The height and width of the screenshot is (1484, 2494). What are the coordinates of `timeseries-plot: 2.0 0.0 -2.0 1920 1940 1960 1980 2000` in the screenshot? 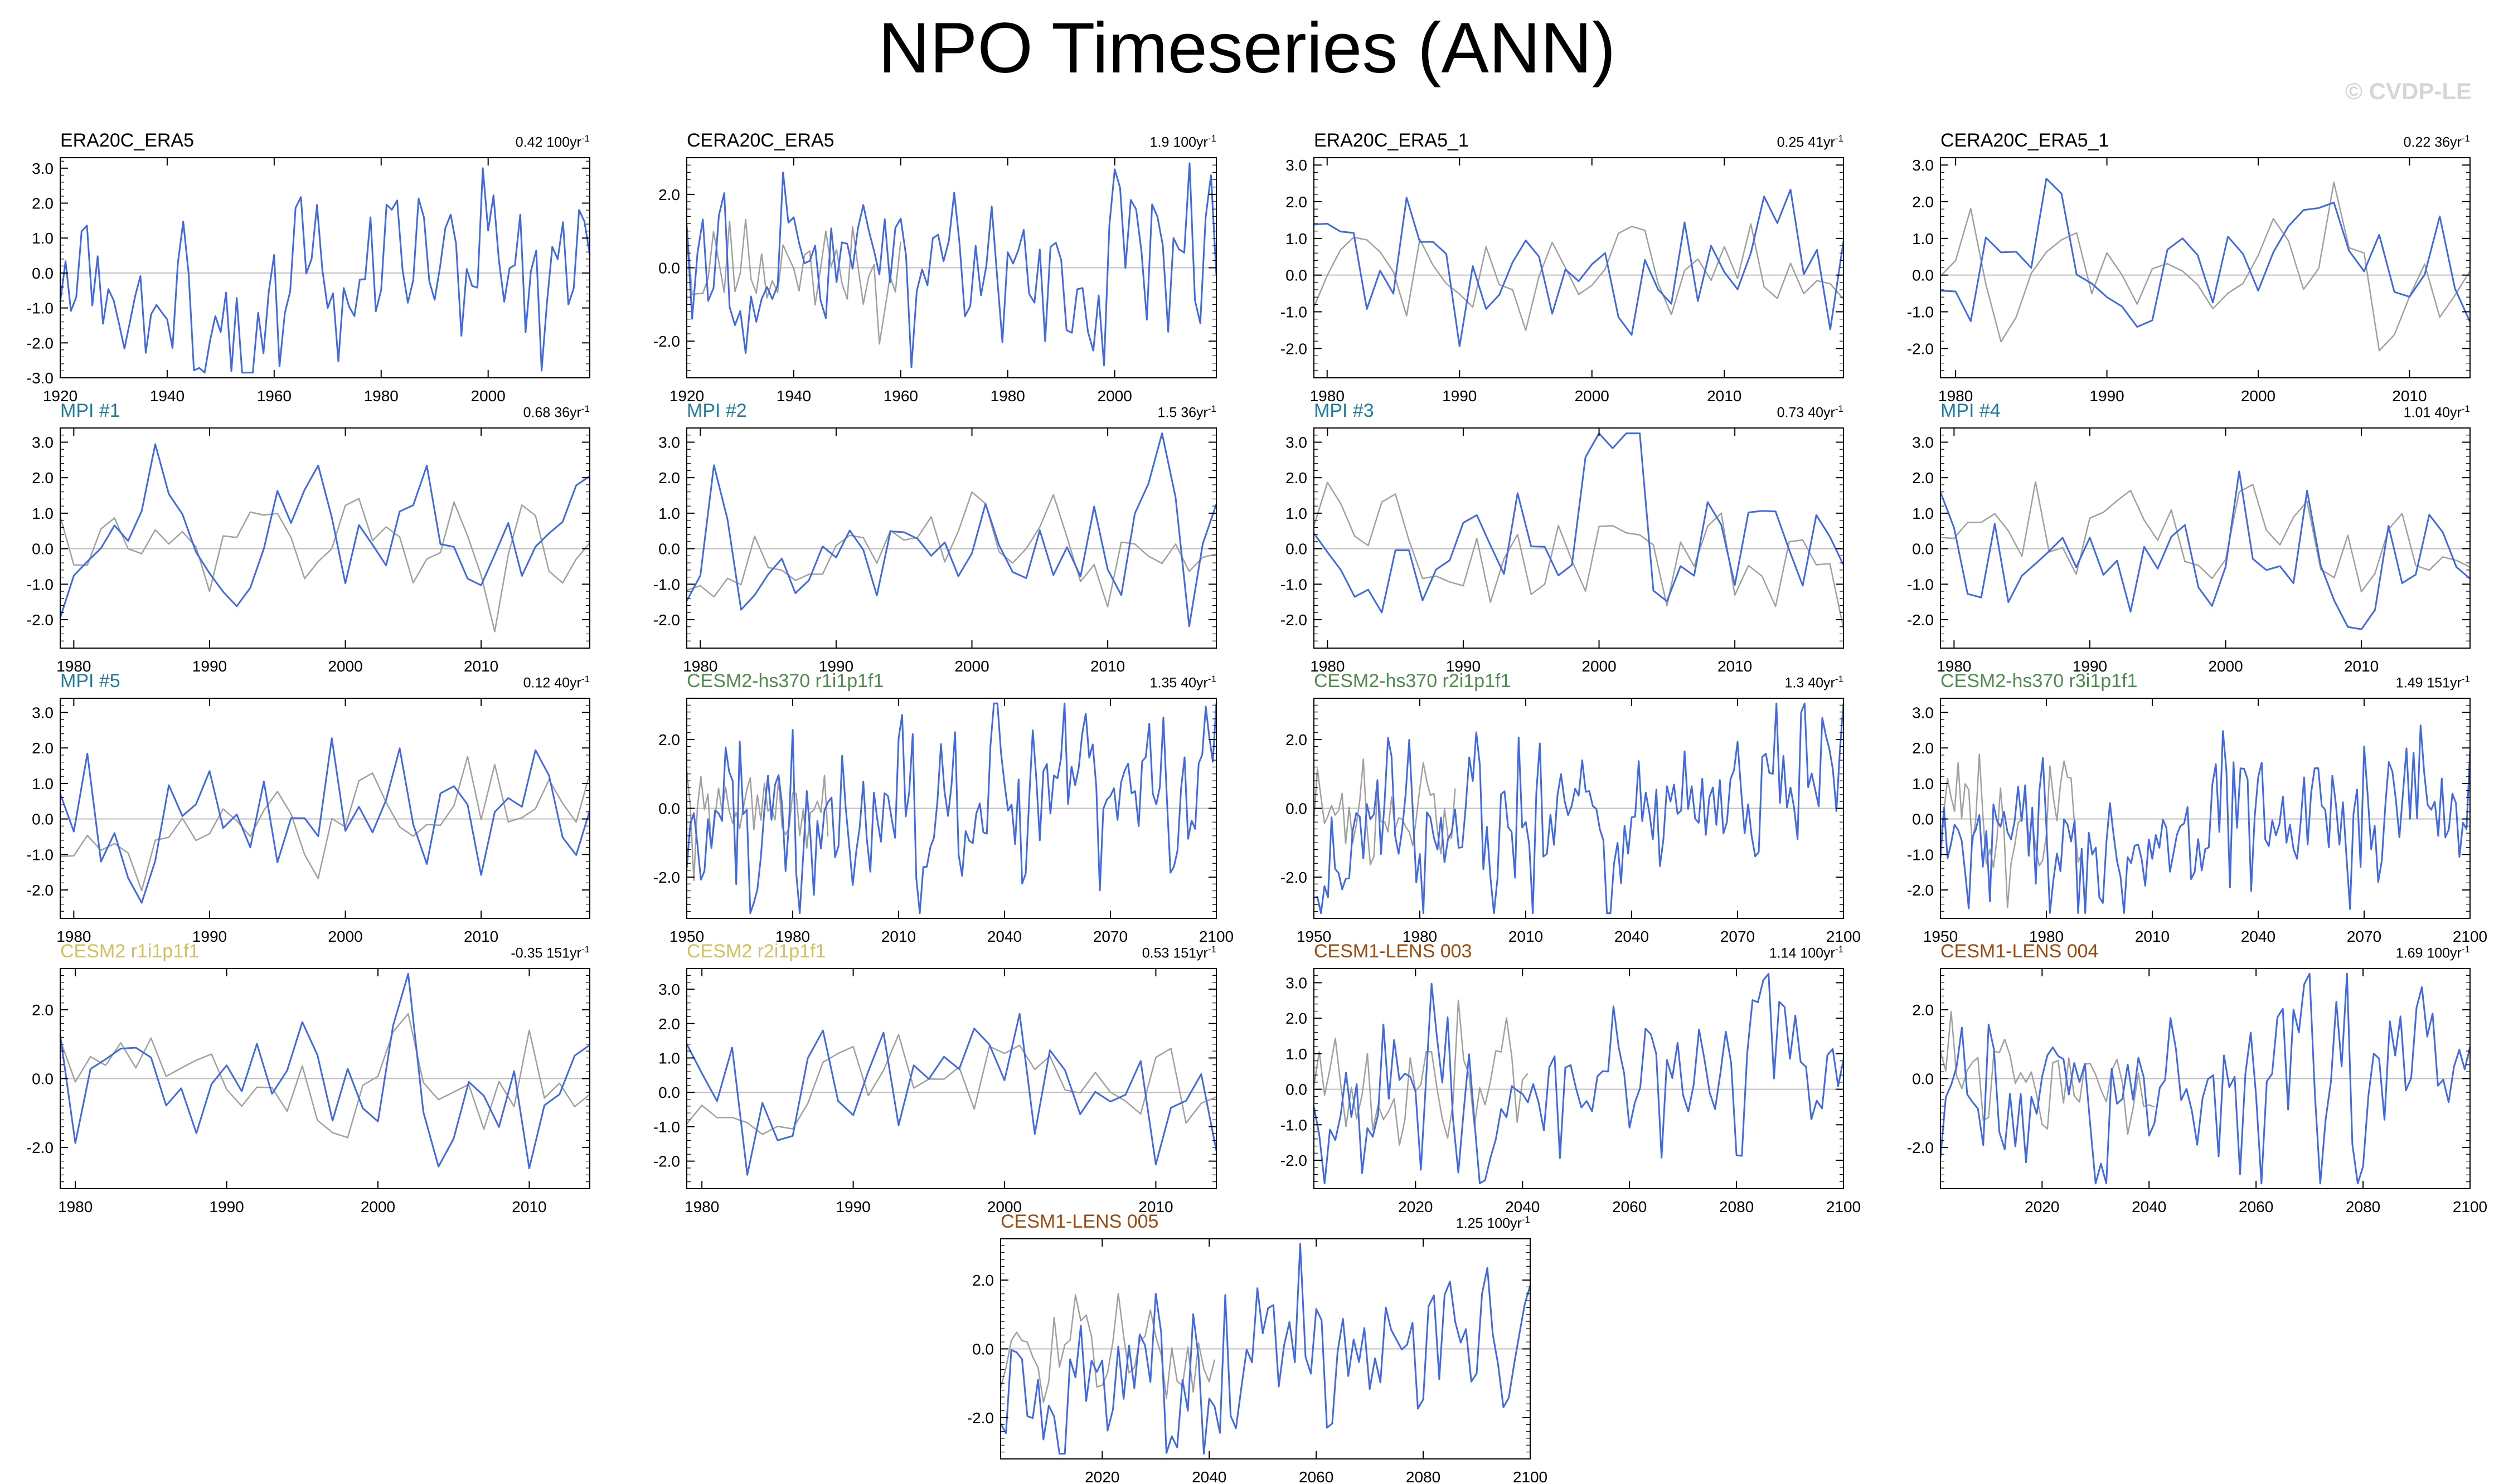 It's located at (935, 281).